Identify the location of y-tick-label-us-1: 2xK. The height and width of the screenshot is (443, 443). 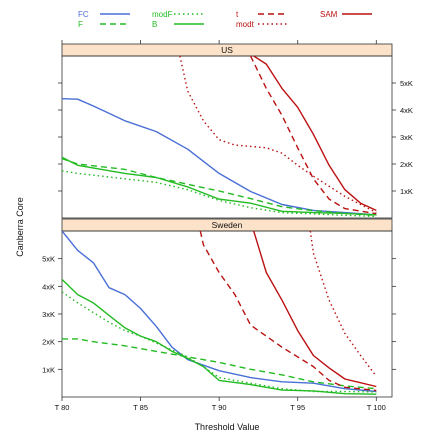
(406, 164).